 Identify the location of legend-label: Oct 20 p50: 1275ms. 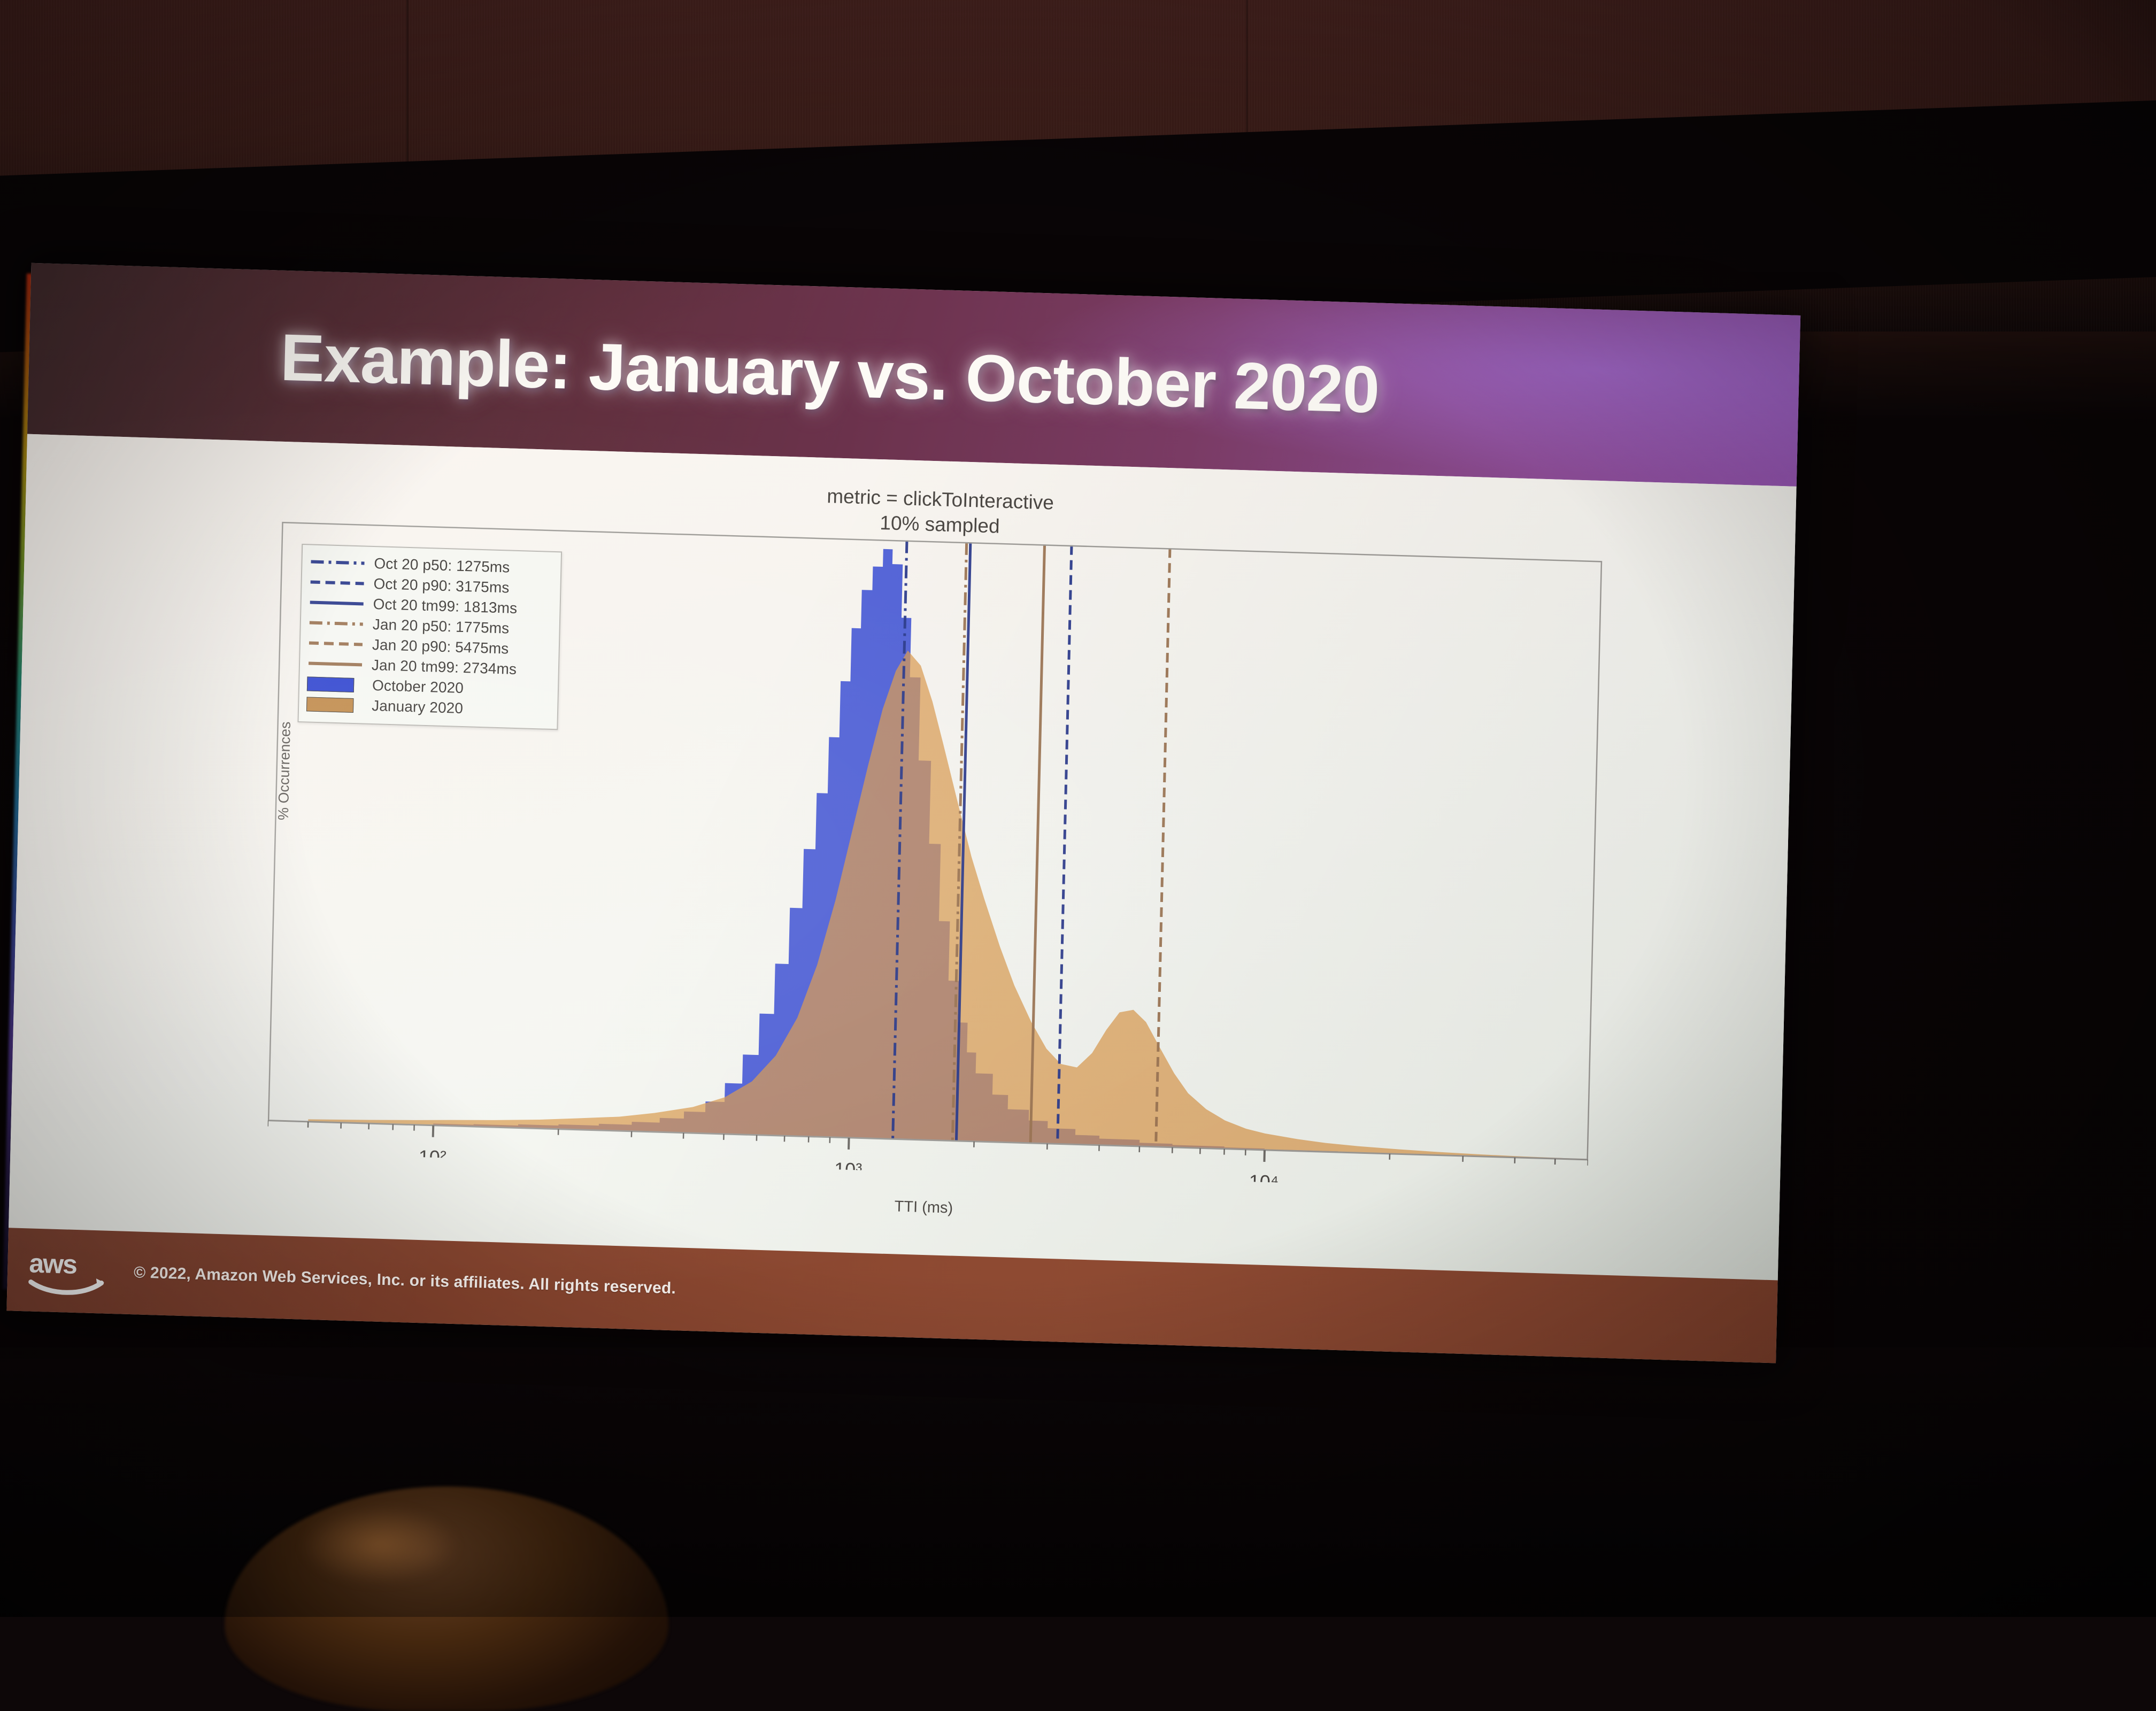
(442, 565).